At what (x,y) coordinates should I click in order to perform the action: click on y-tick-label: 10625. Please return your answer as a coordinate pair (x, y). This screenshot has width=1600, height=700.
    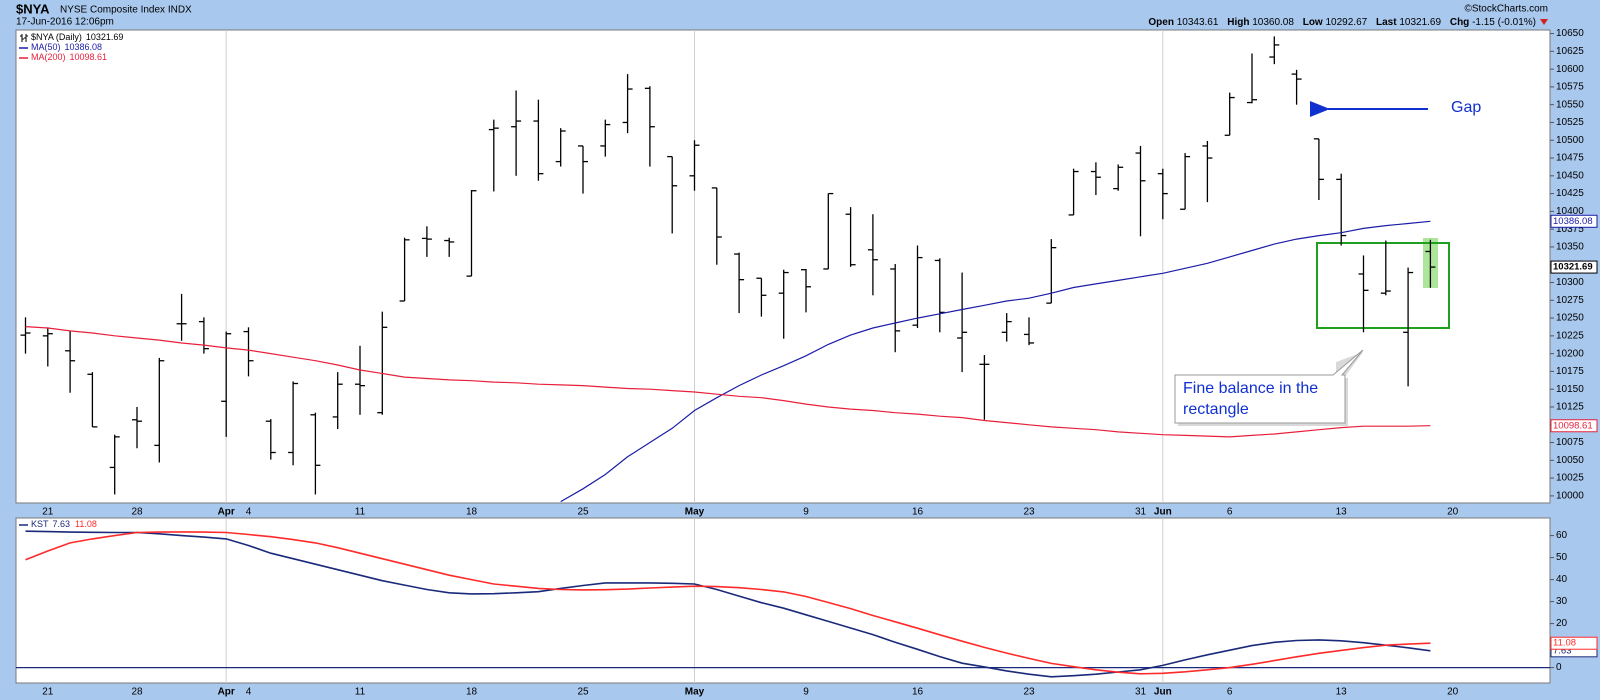
    Looking at the image, I should click on (1570, 51).